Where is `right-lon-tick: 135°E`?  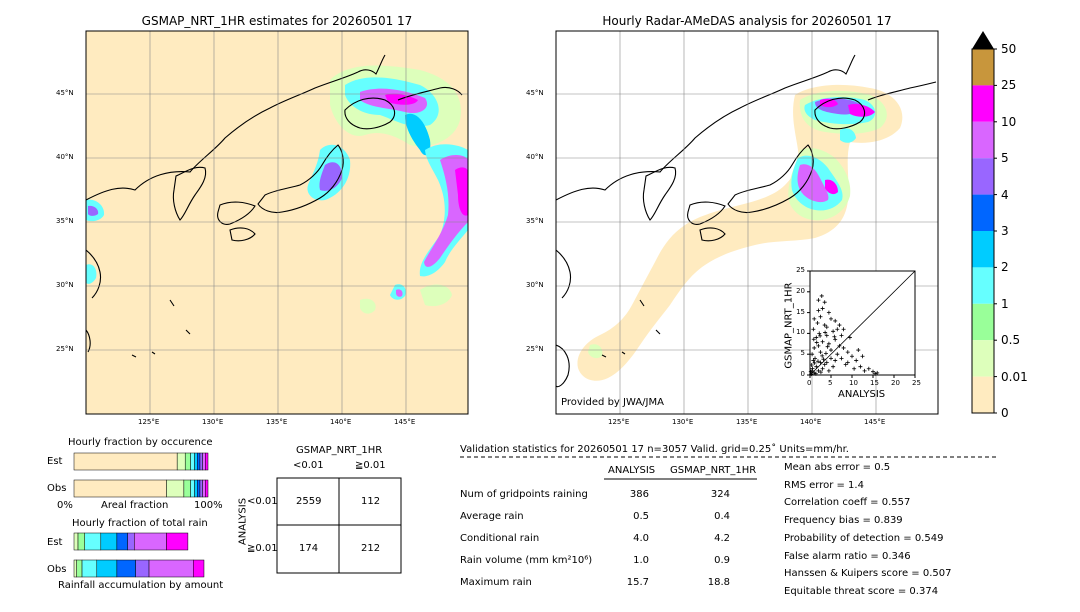
right-lon-tick: 135°E is located at coordinates (747, 422).